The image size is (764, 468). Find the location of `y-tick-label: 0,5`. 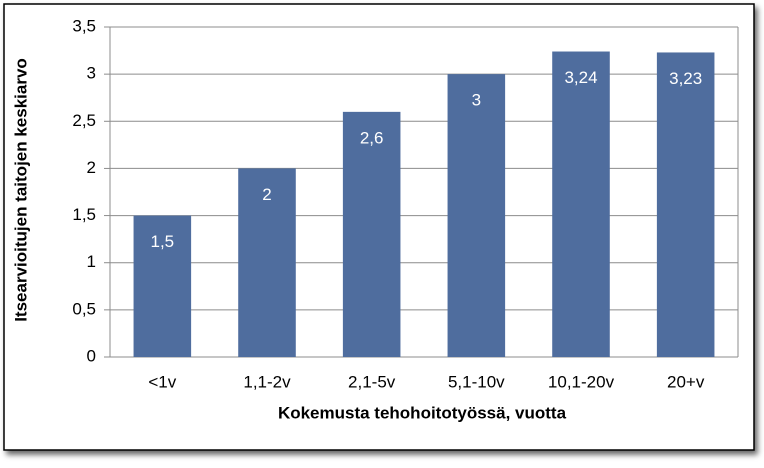

y-tick-label: 0,5 is located at coordinates (84, 308).